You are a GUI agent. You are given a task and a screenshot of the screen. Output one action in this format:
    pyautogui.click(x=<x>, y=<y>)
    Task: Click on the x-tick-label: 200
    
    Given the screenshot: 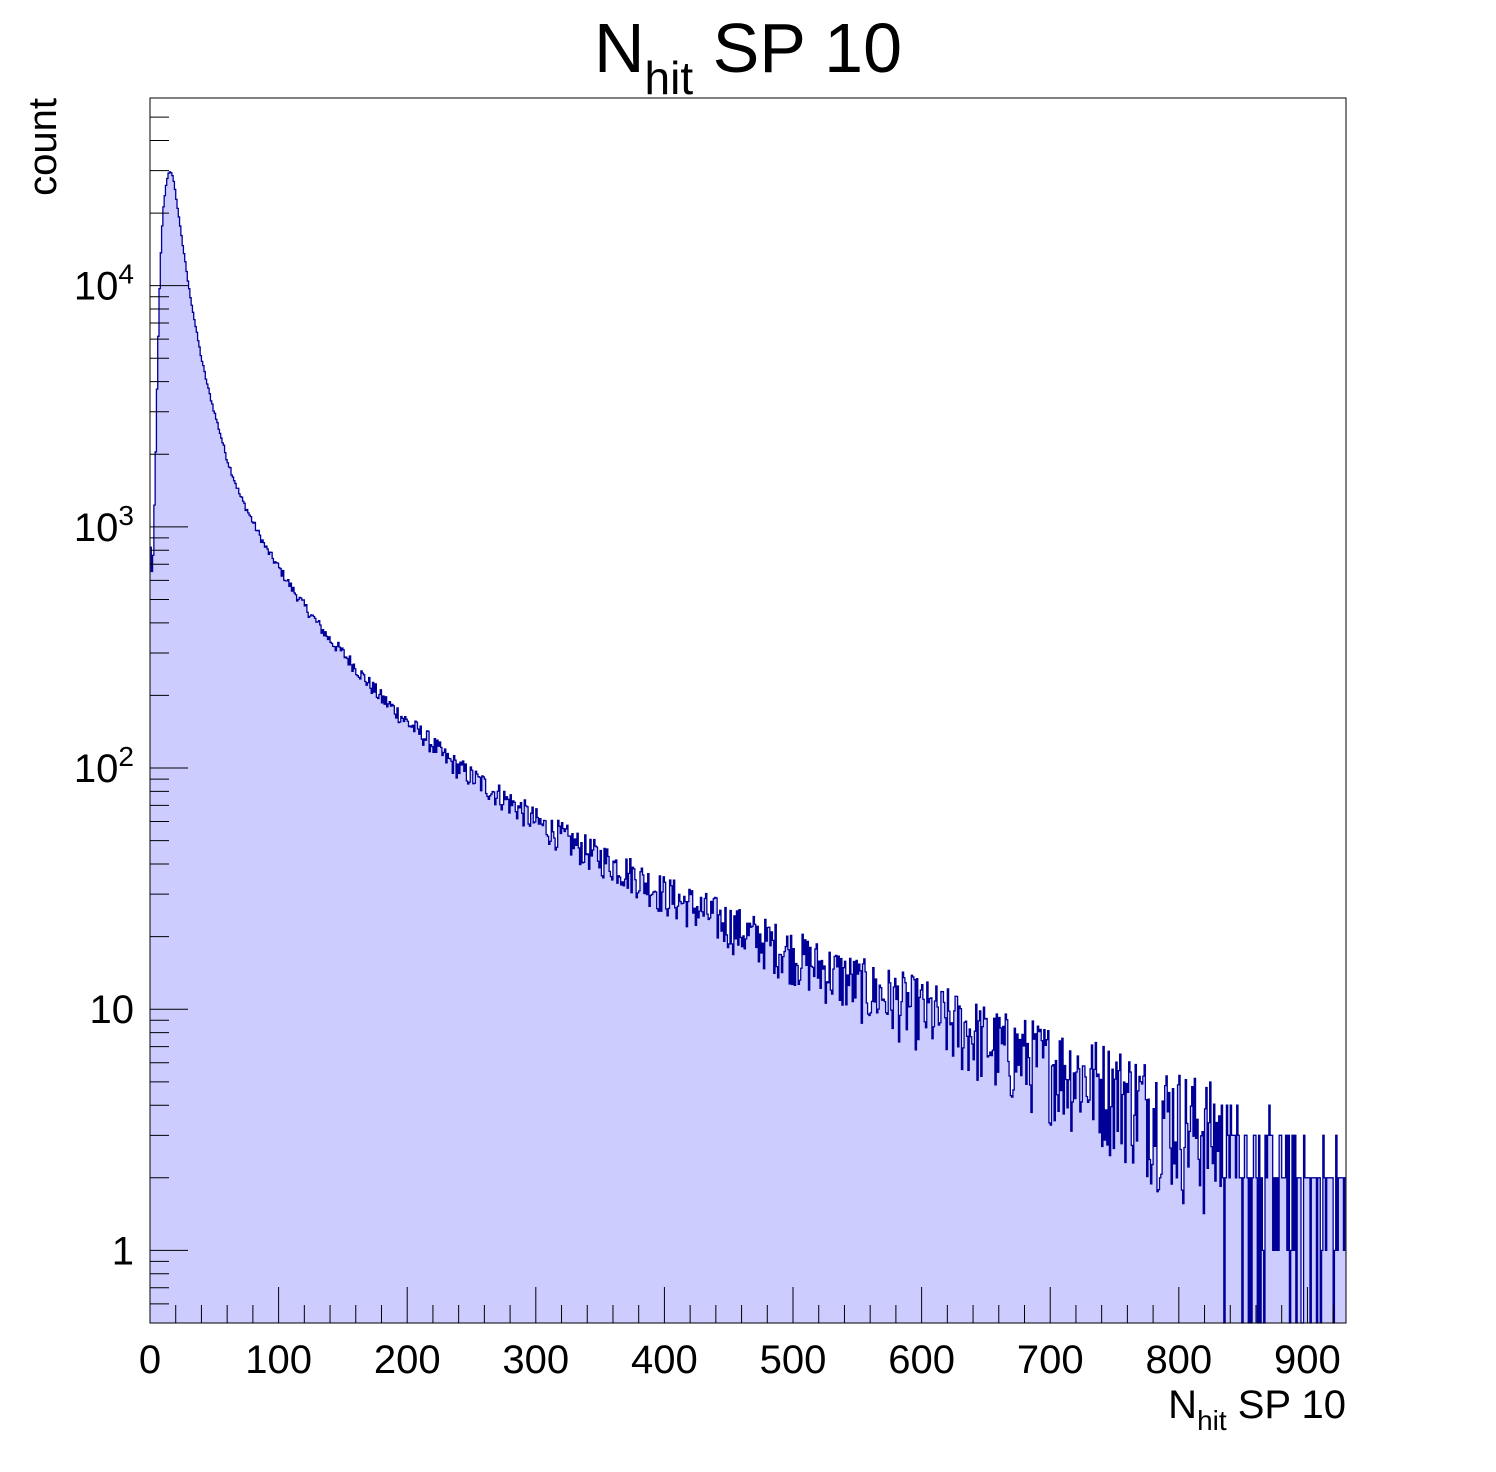 What is the action you would take?
    pyautogui.click(x=407, y=1360)
    